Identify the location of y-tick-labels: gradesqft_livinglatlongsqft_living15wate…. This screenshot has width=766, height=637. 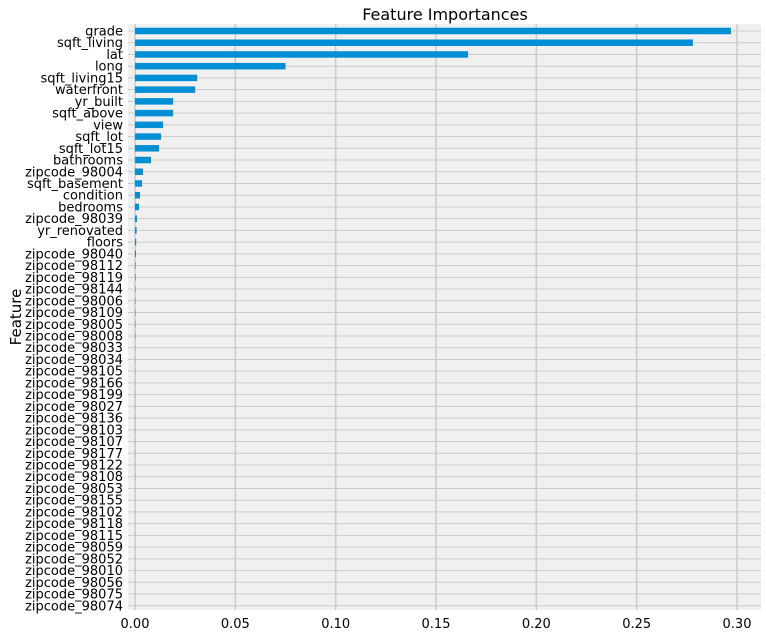
(74, 320).